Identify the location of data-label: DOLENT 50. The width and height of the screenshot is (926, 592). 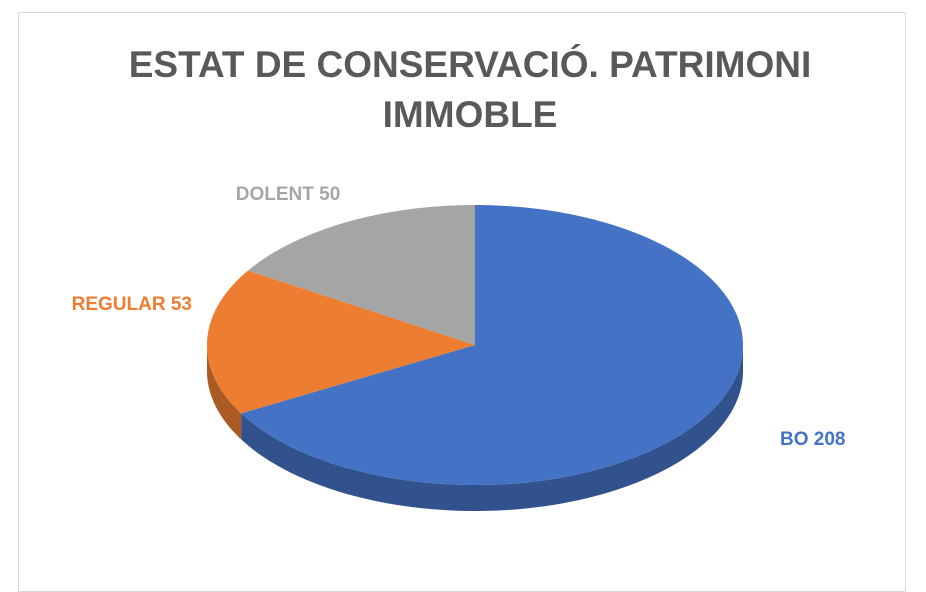
(288, 194).